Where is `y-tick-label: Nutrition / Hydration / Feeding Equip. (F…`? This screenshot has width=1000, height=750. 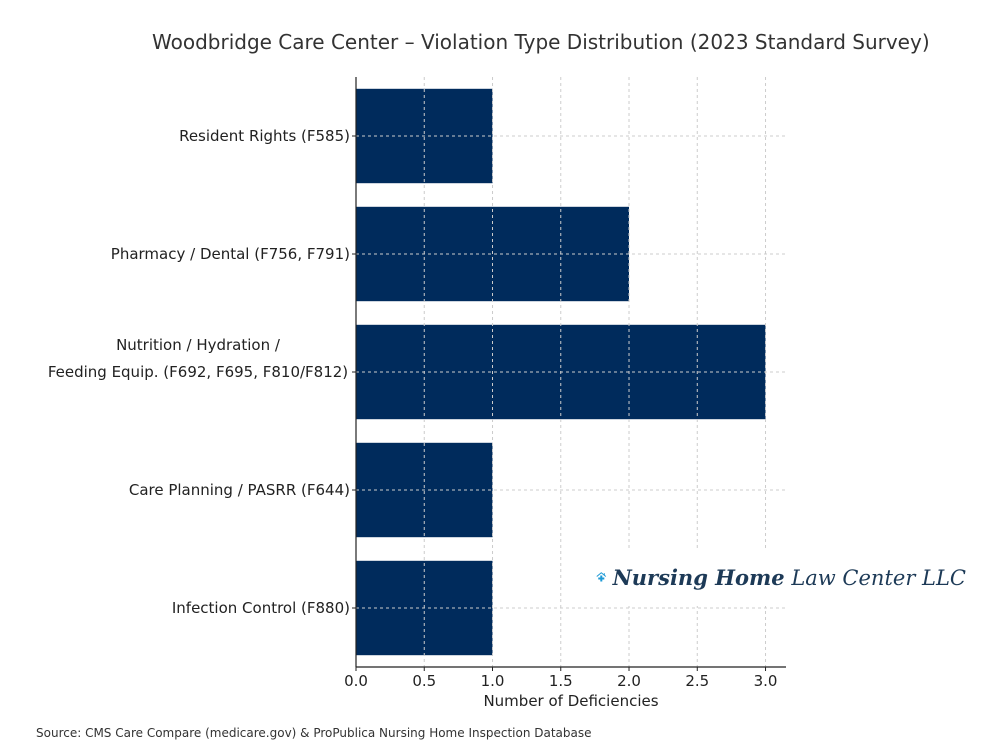
y-tick-label: Nutrition / Hydration / Feeding Equip. (F… is located at coordinates (198, 358).